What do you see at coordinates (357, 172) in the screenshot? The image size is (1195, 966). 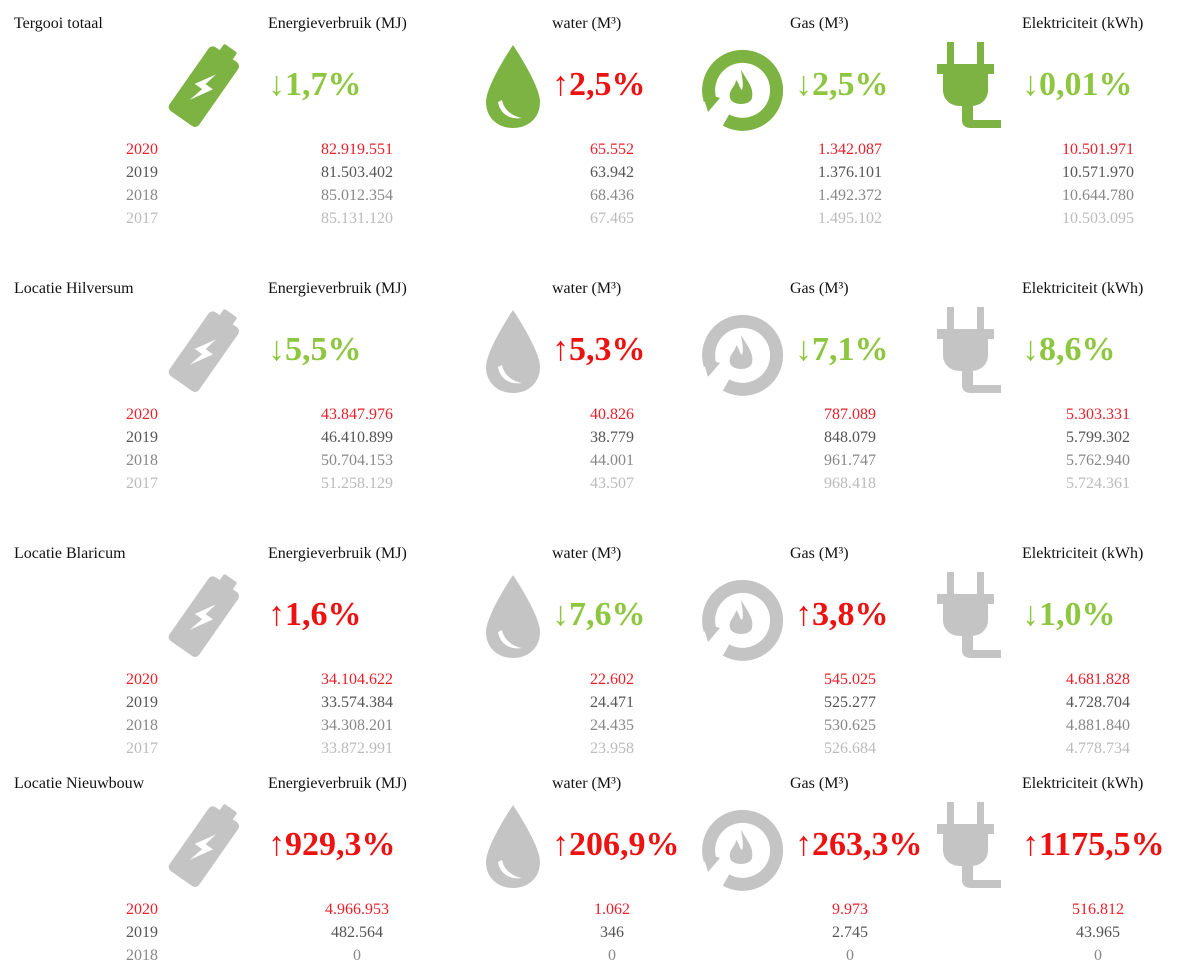 I see `metric-value: 81.503.402` at bounding box center [357, 172].